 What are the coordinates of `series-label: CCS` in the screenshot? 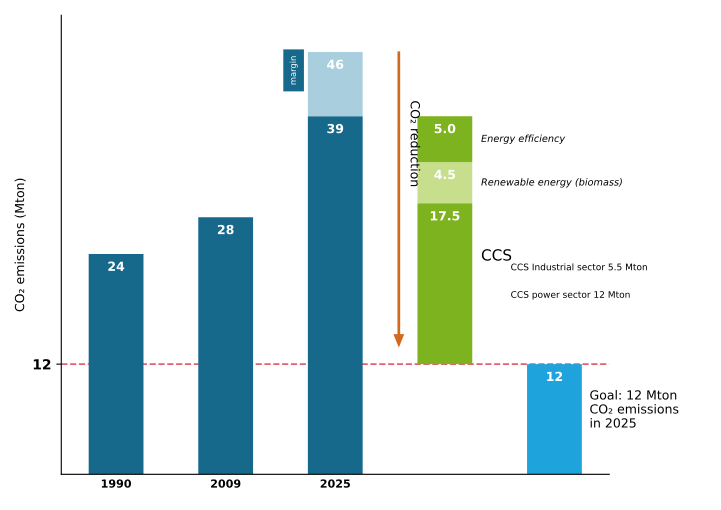 It's located at (497, 255).